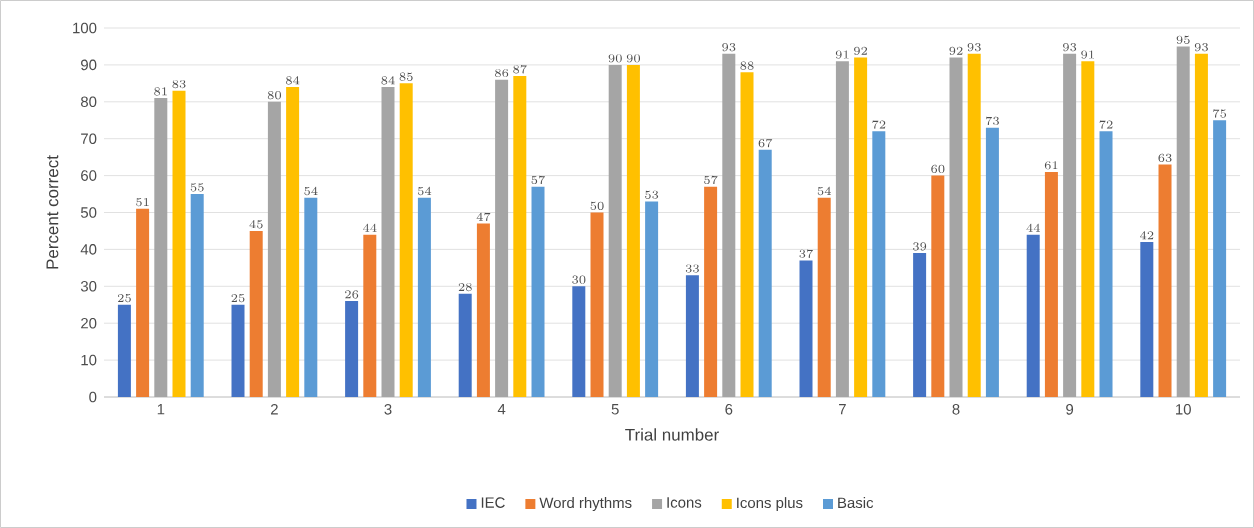 The height and width of the screenshot is (528, 1254). I want to click on data-label: 83, so click(179, 84).